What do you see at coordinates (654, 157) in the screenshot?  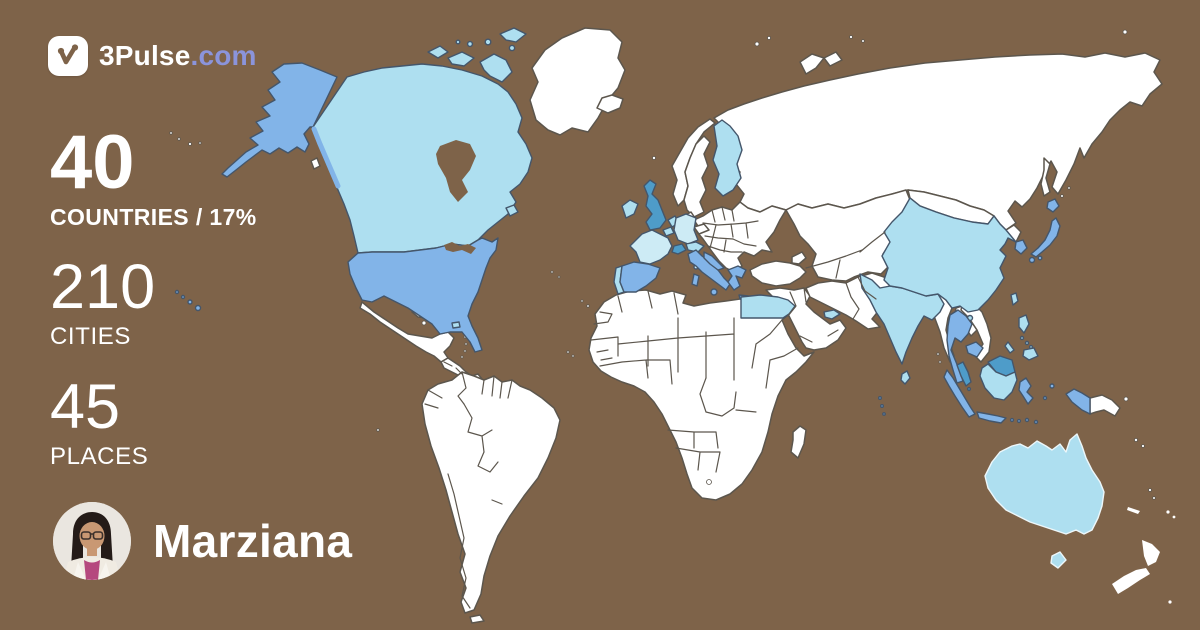 I see `faroe-islands` at bounding box center [654, 157].